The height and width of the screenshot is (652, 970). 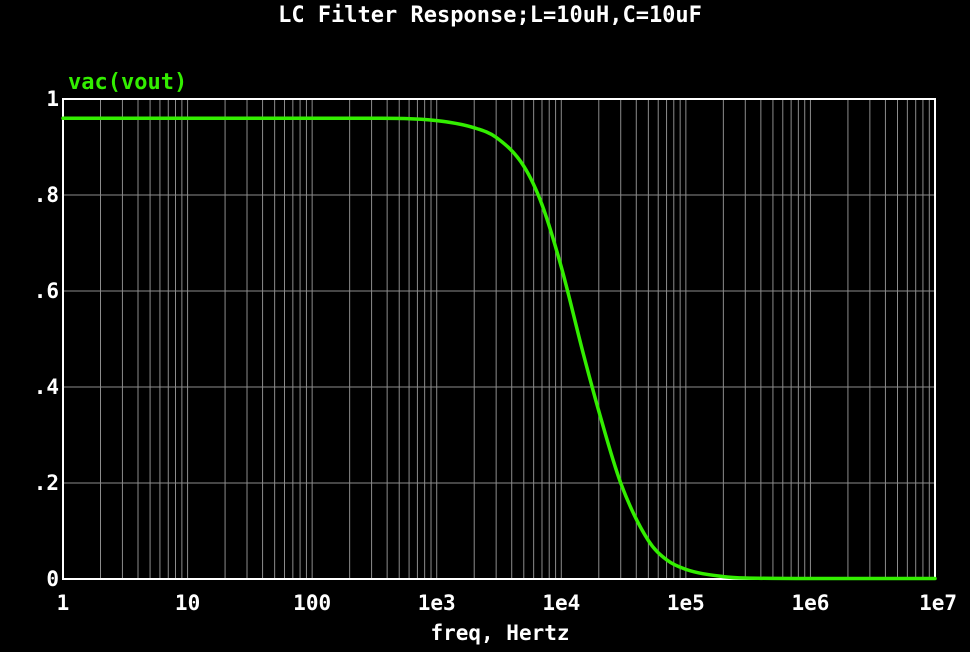 I want to click on y-tick-labels: 0 .2 .4 .6 .8 1, so click(x=46, y=339).